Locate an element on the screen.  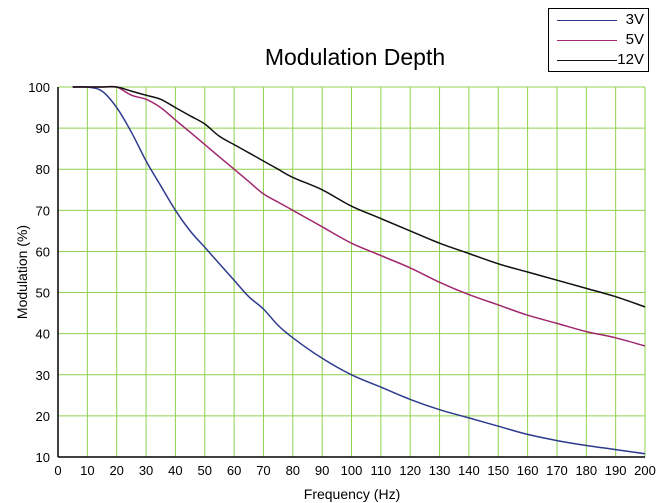
x-axis-label: Frequency (Hz) is located at coordinates (352, 494).